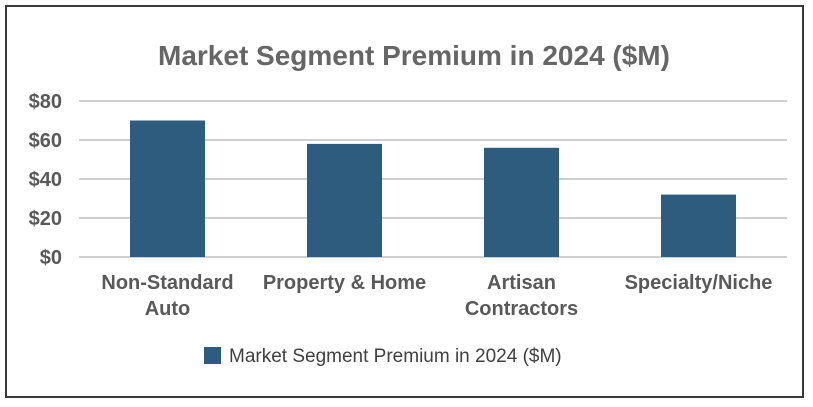 Image resolution: width=813 pixels, height=407 pixels. What do you see at coordinates (521, 296) in the screenshot?
I see `x-tick-label: Artisan Contractors` at bounding box center [521, 296].